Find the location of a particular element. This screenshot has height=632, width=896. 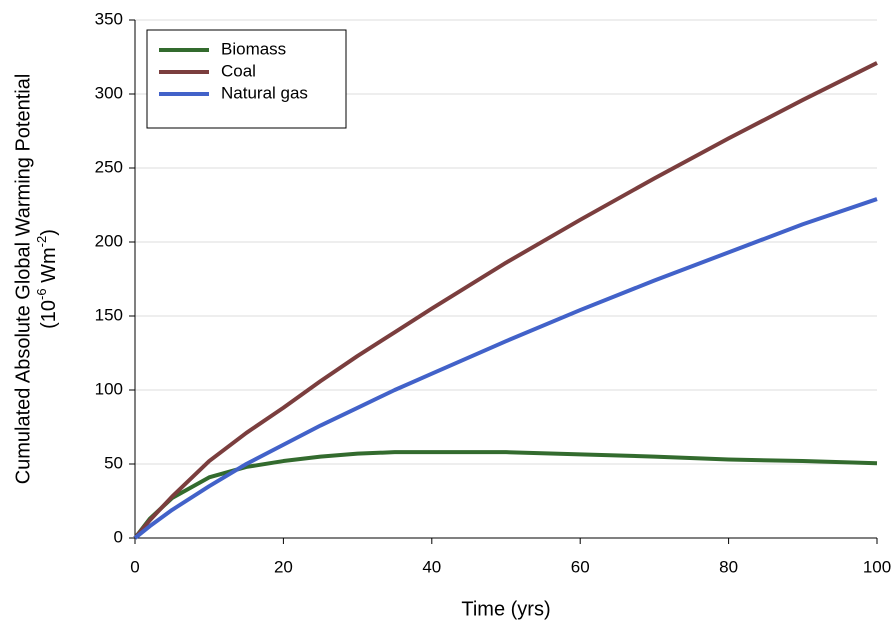

legend-label: Coal is located at coordinates (238, 70).